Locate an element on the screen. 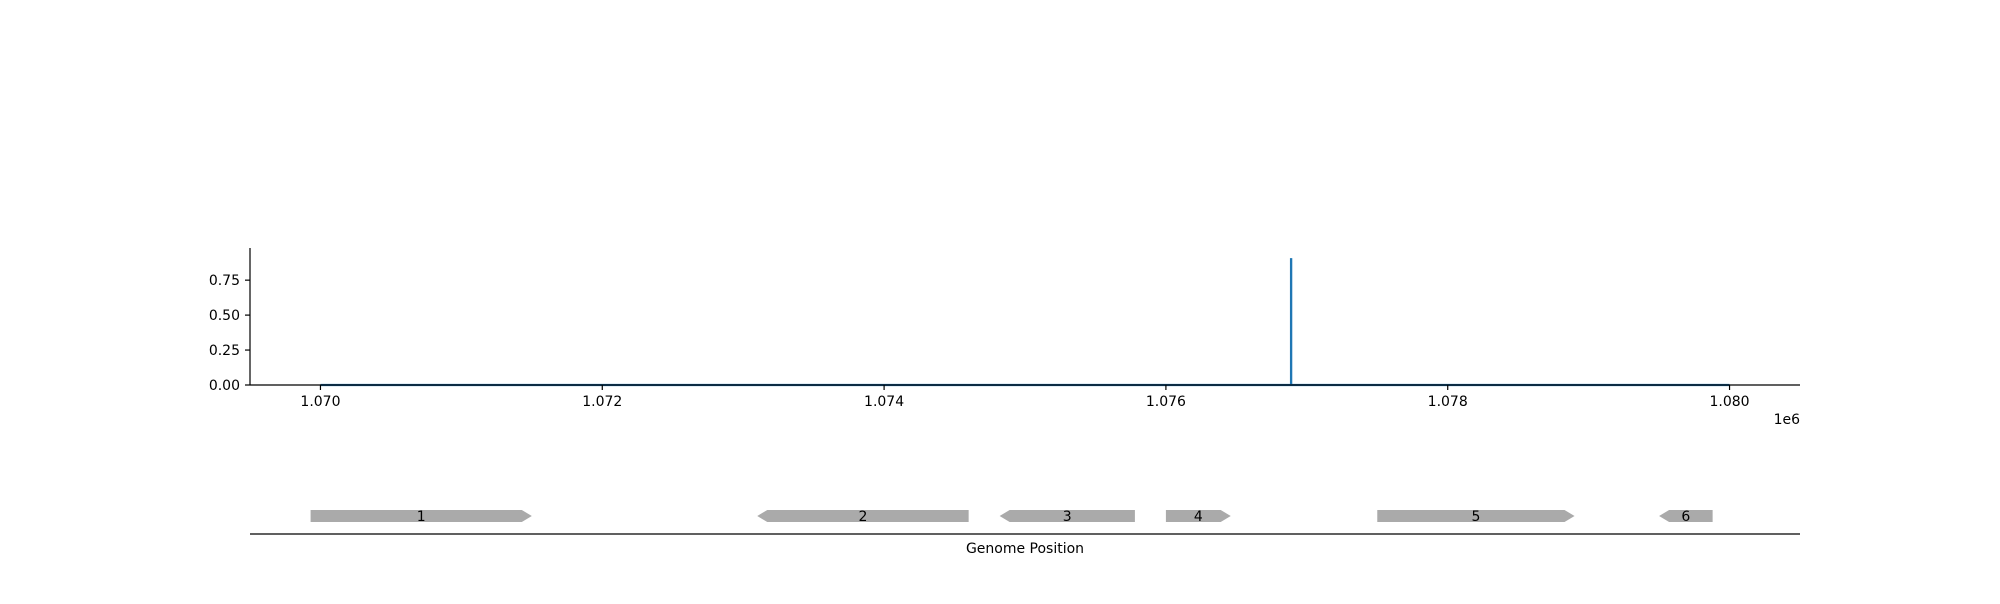  x-axis-offset-label: 1e6 is located at coordinates (1787, 420).